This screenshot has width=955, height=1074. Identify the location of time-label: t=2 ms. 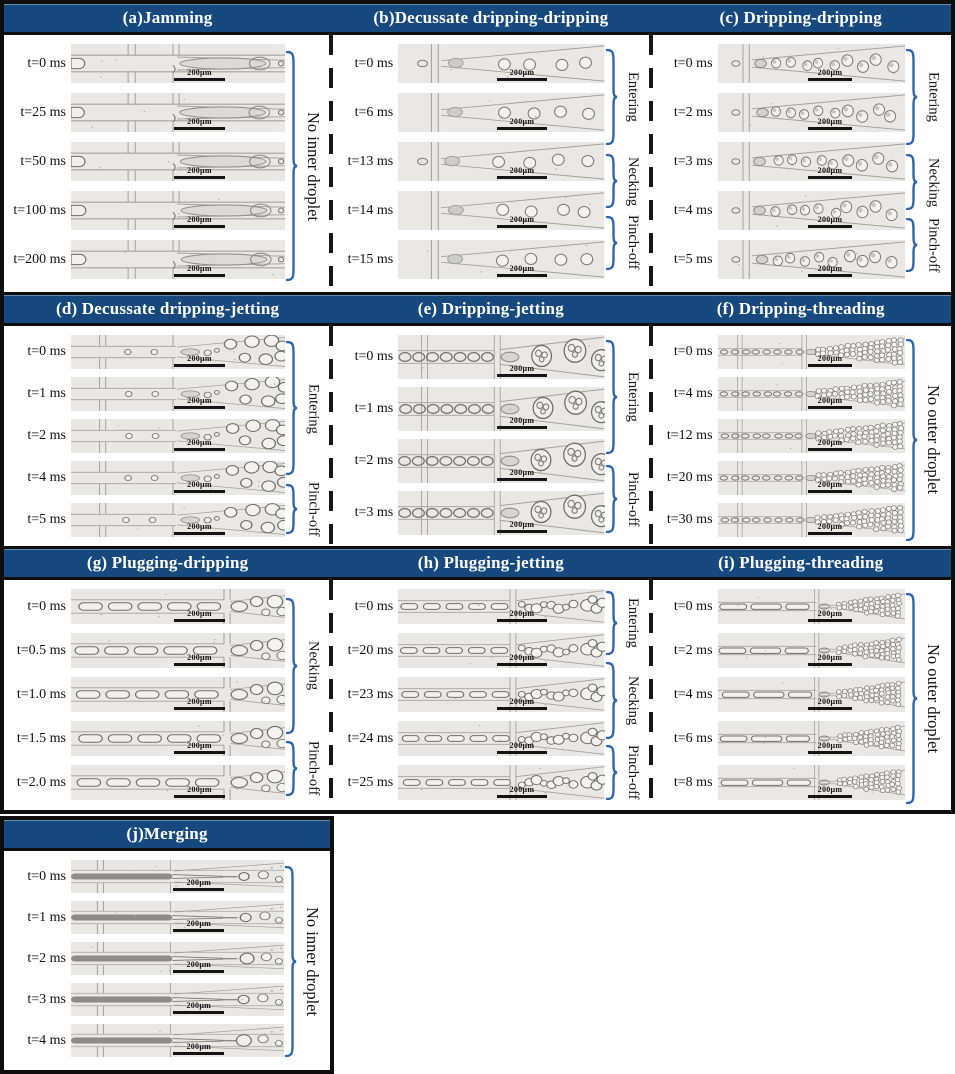
(693, 112).